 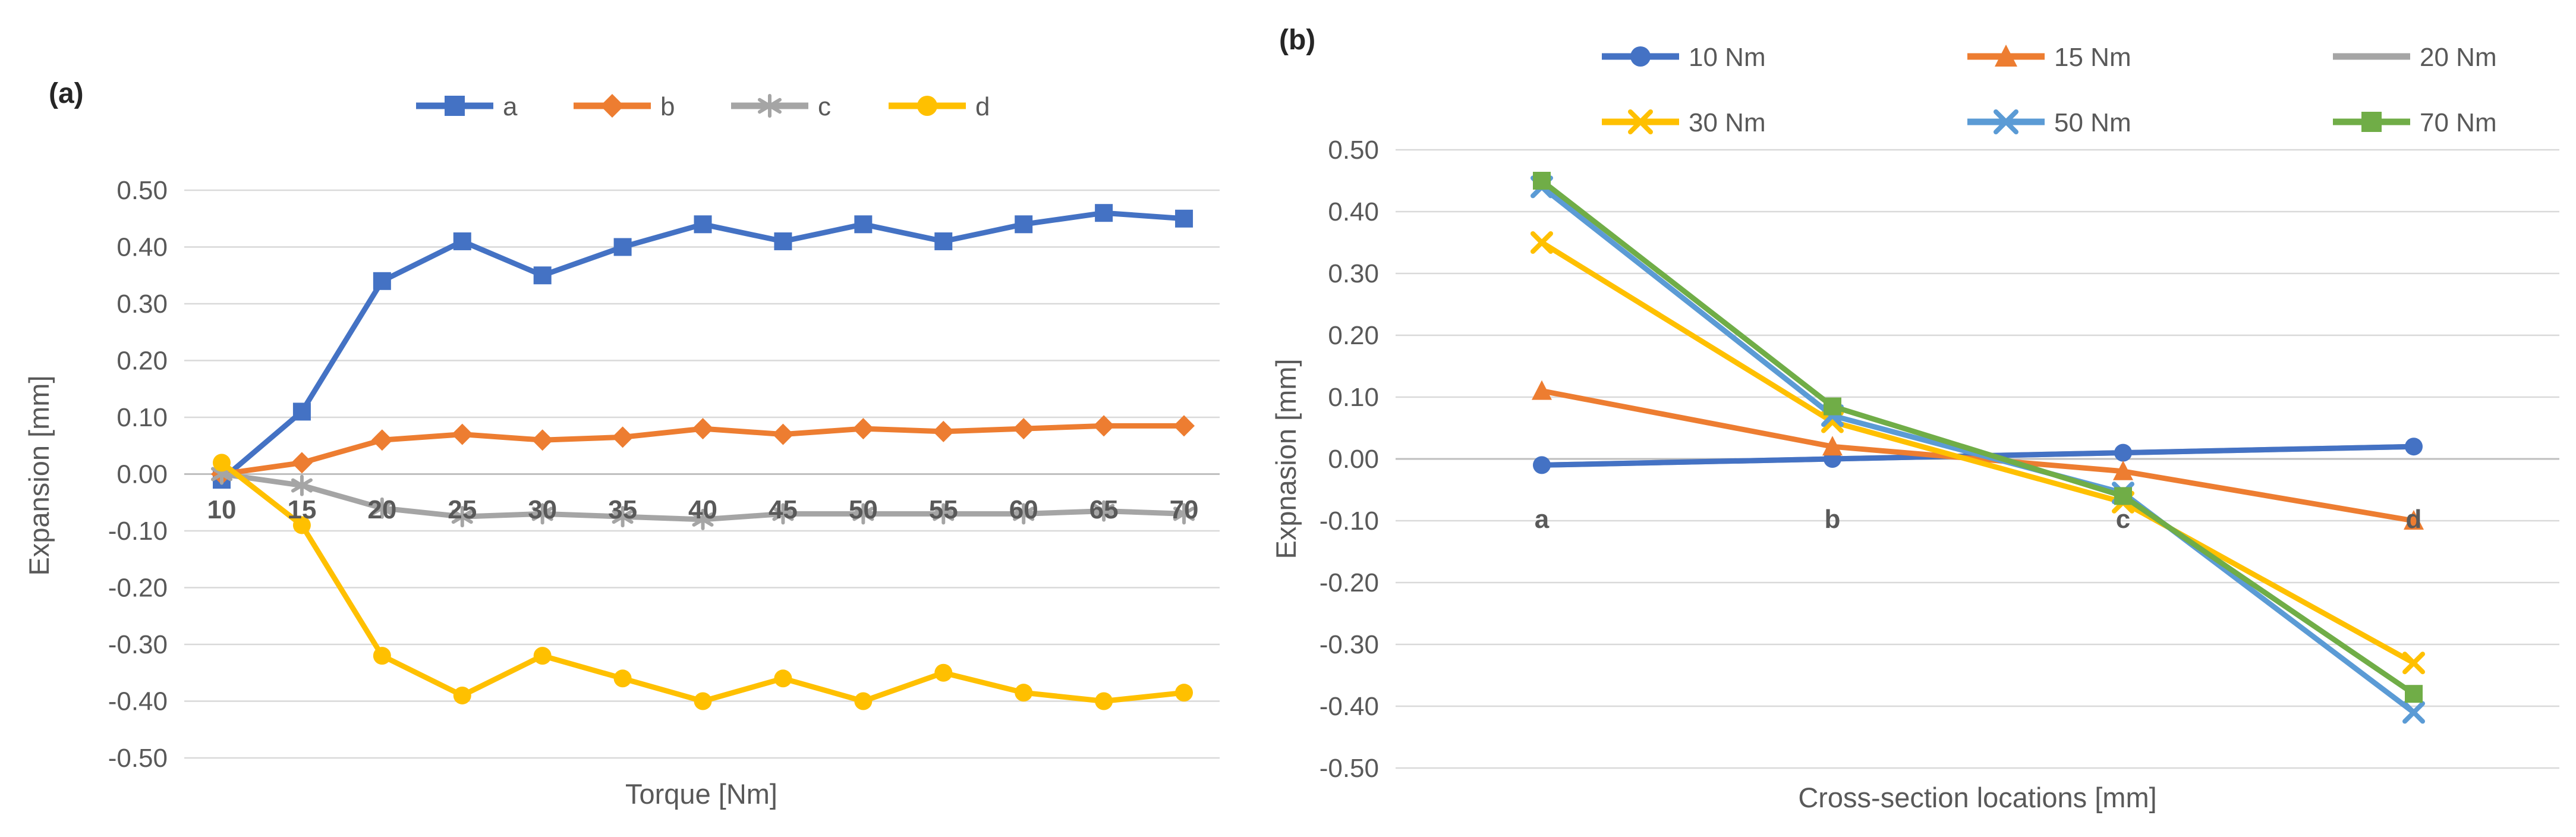 I want to click on y-axis-title: Expnasion [mm], so click(x=1286, y=459).